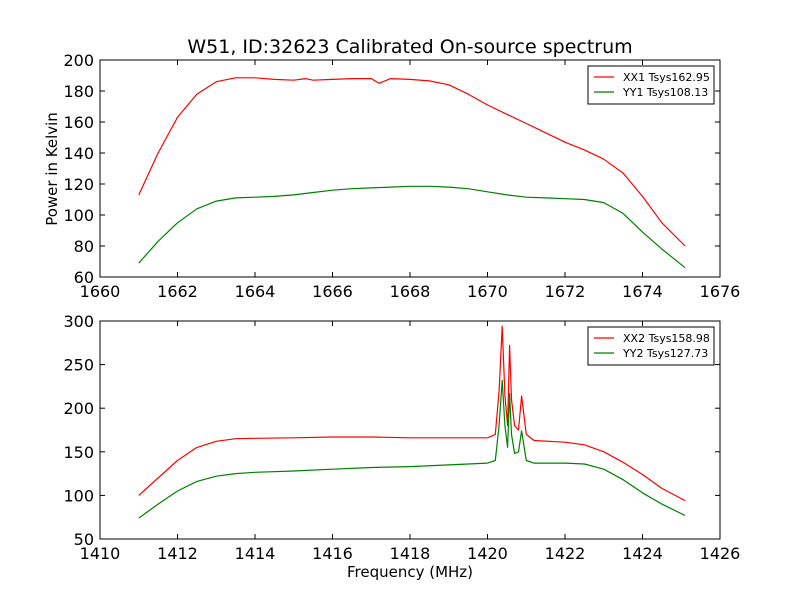 This screenshot has height=604, width=800. Describe the element at coordinates (255, 291) in the screenshot. I see `x-tick-label: 1664` at that location.